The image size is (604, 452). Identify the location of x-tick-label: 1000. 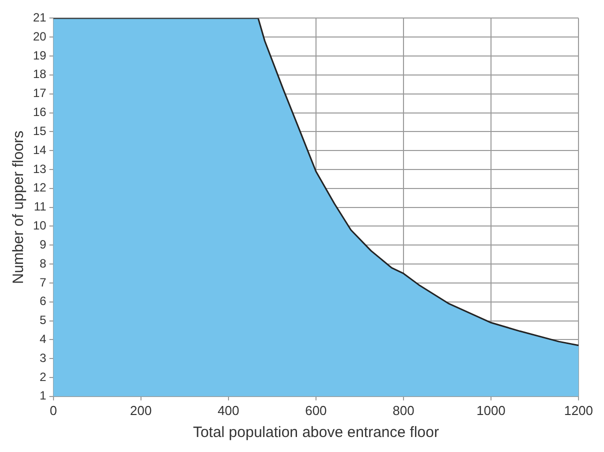
(491, 410).